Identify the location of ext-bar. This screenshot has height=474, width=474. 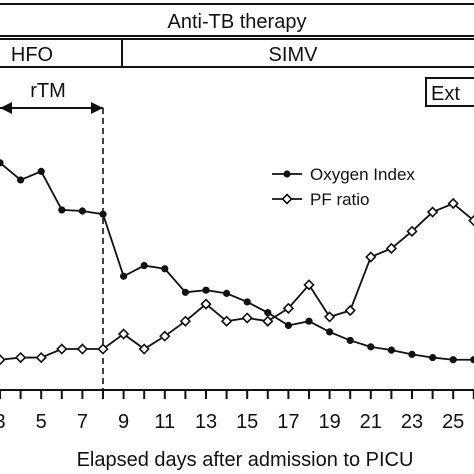
(449, 92).